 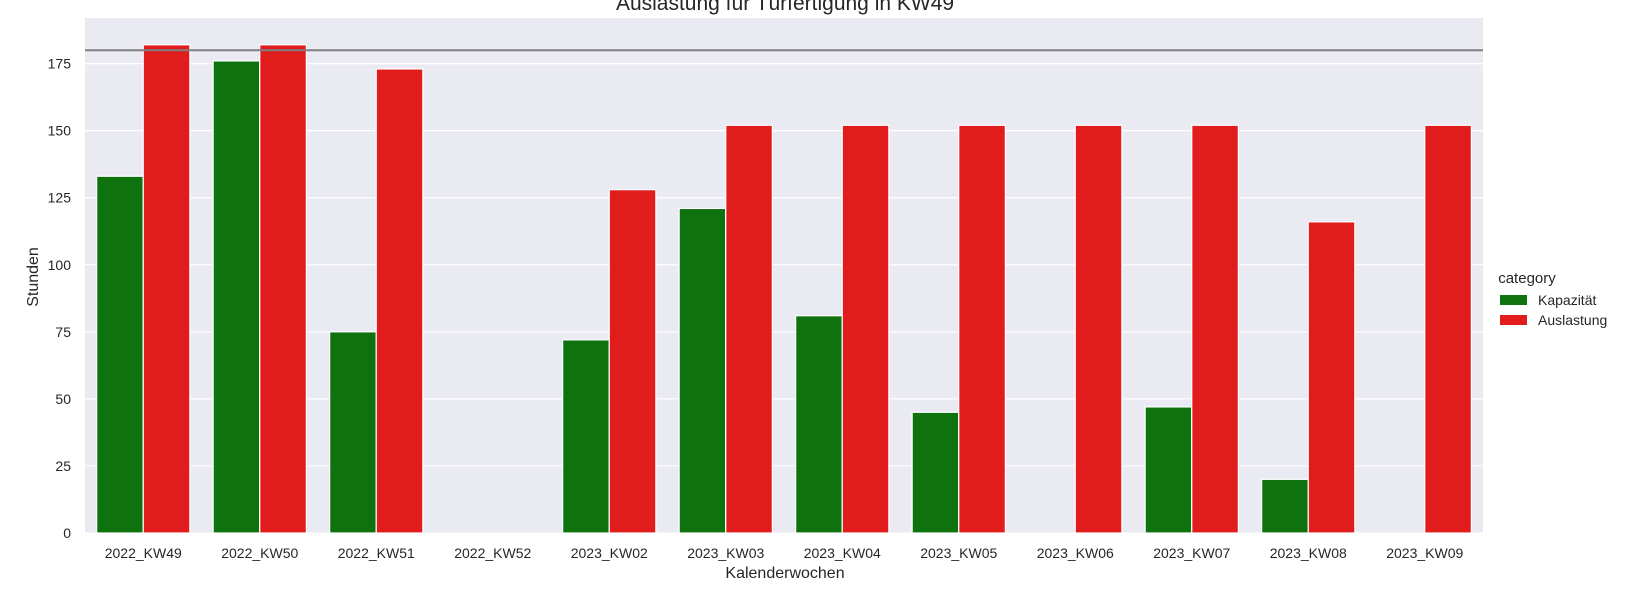 I want to click on bar-kapazit-t-2023_kw02, so click(x=586, y=436).